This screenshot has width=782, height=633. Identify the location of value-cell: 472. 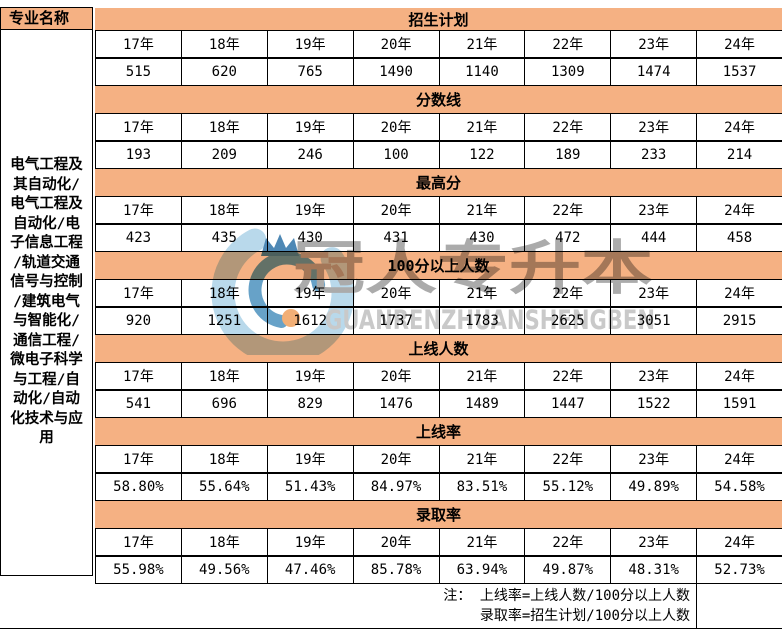
(567, 238).